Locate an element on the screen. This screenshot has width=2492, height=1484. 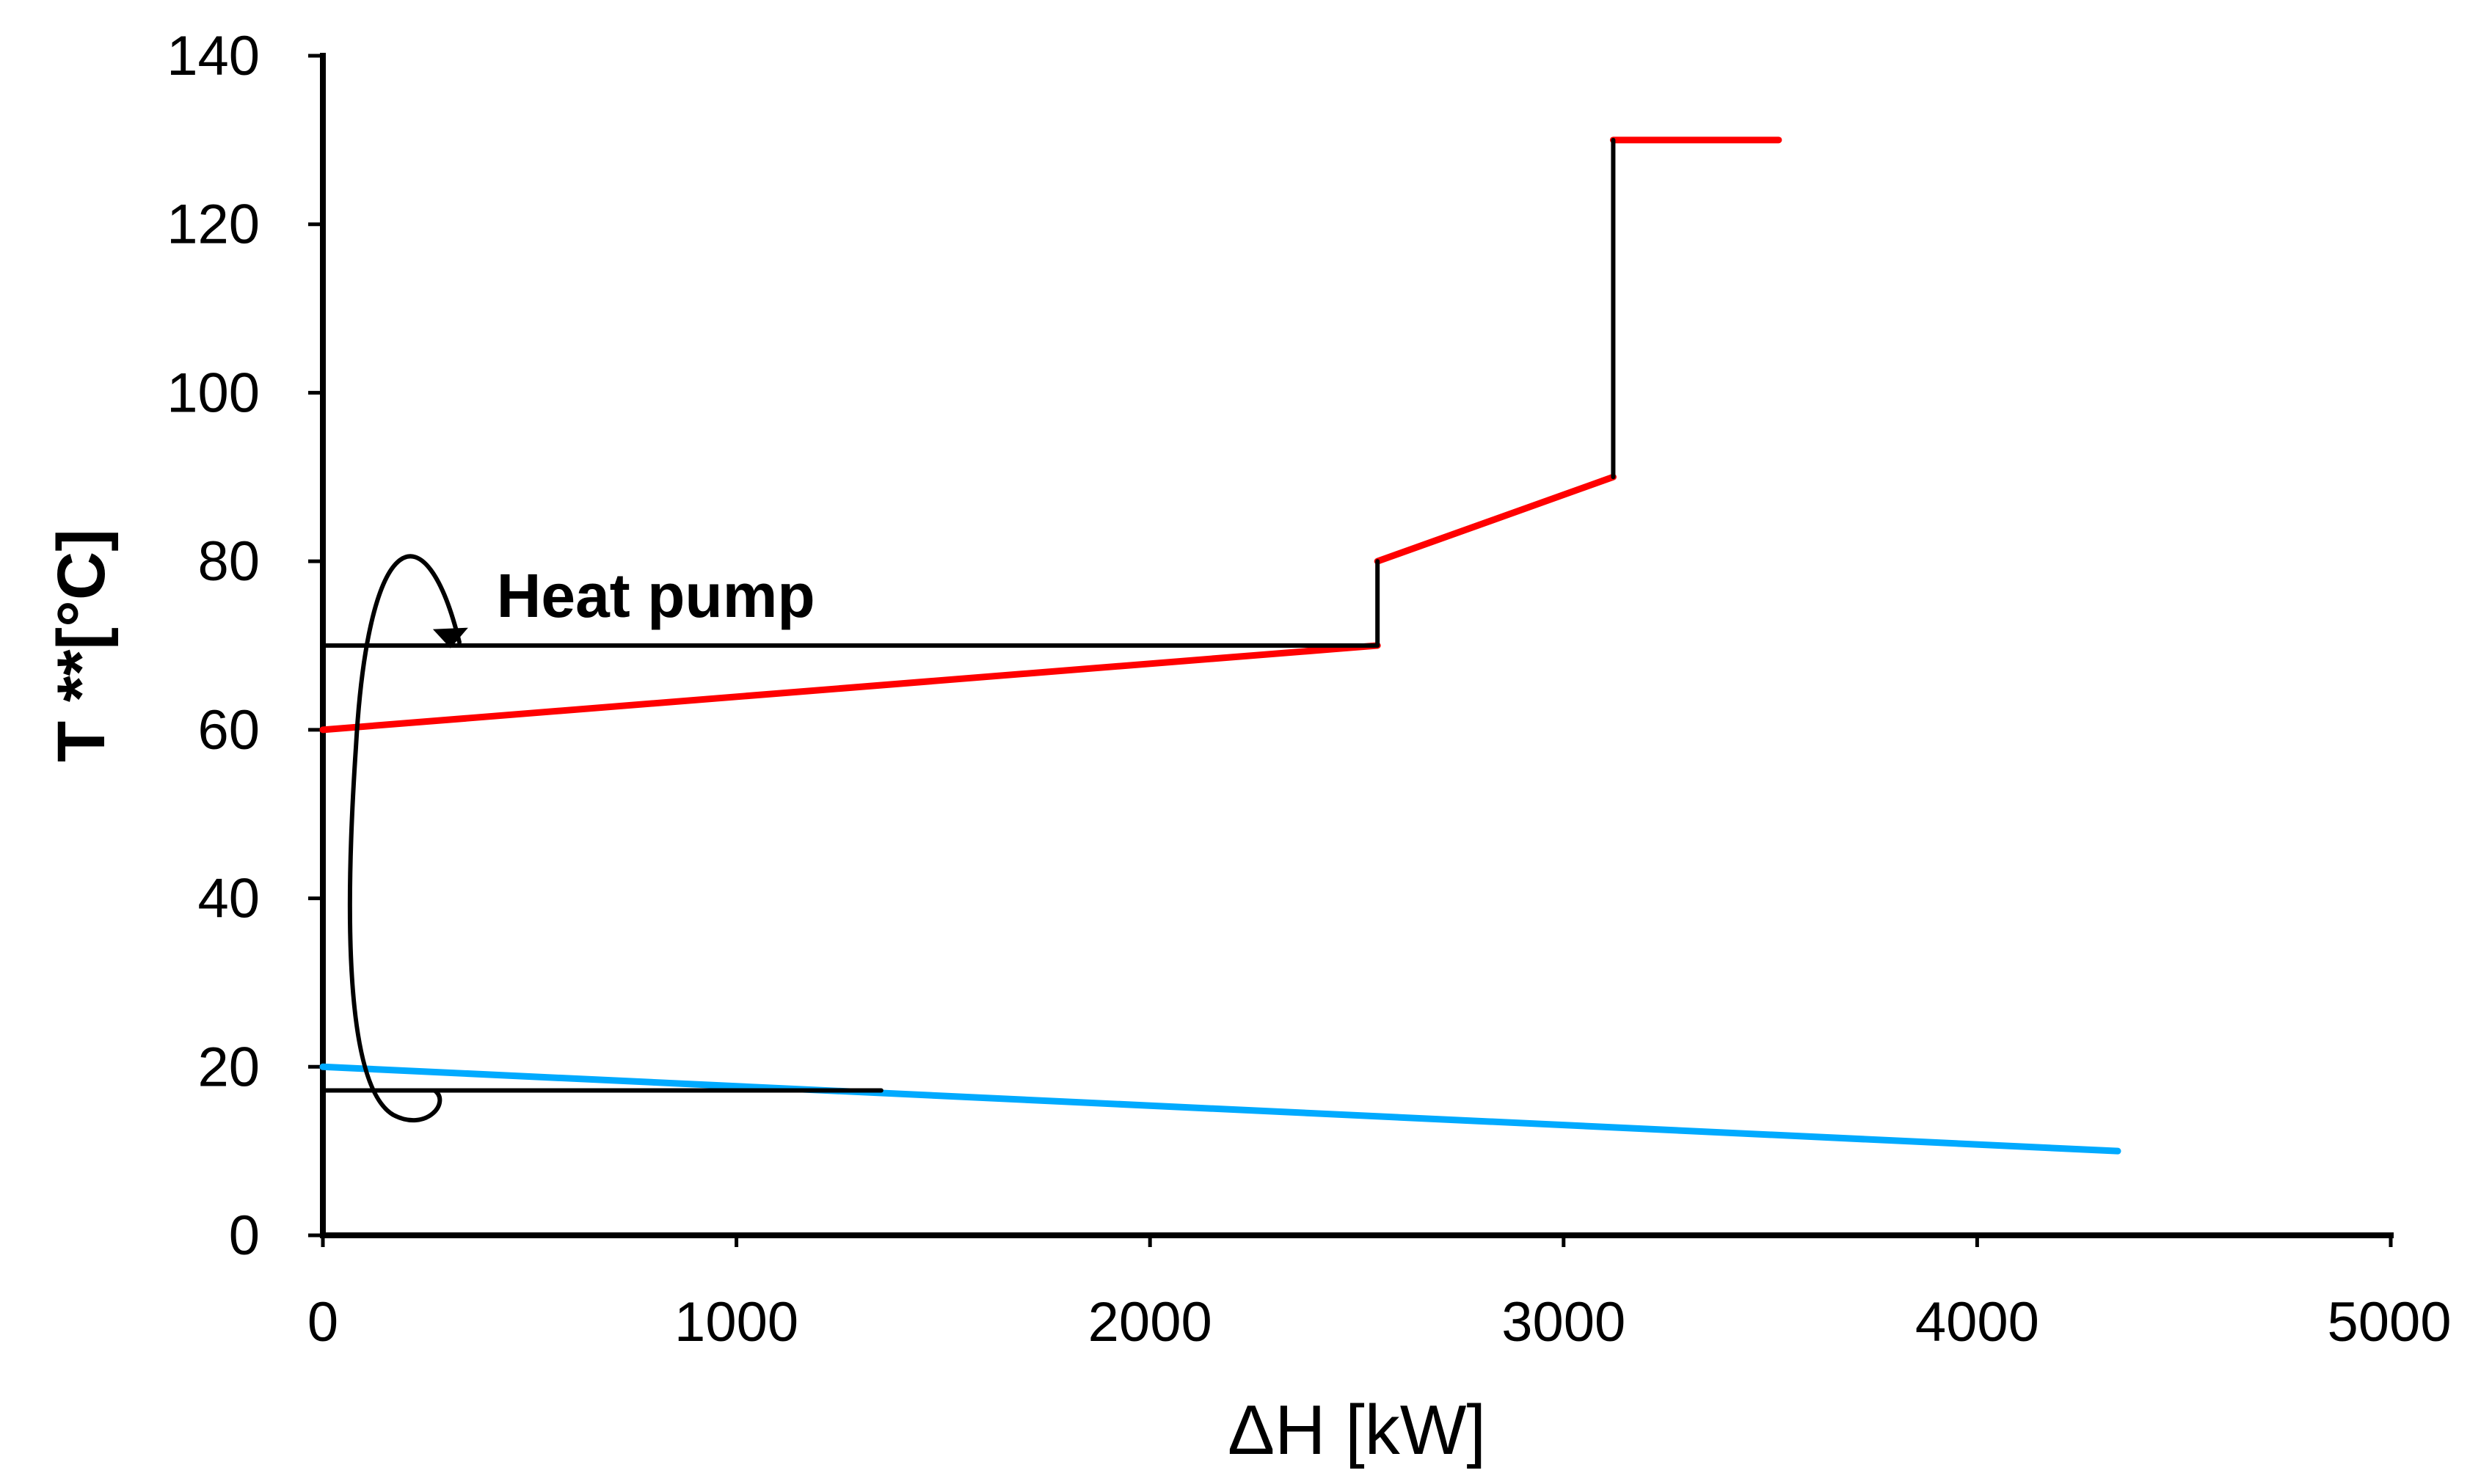
heat-pump-loop-arrow is located at coordinates (404, 838).